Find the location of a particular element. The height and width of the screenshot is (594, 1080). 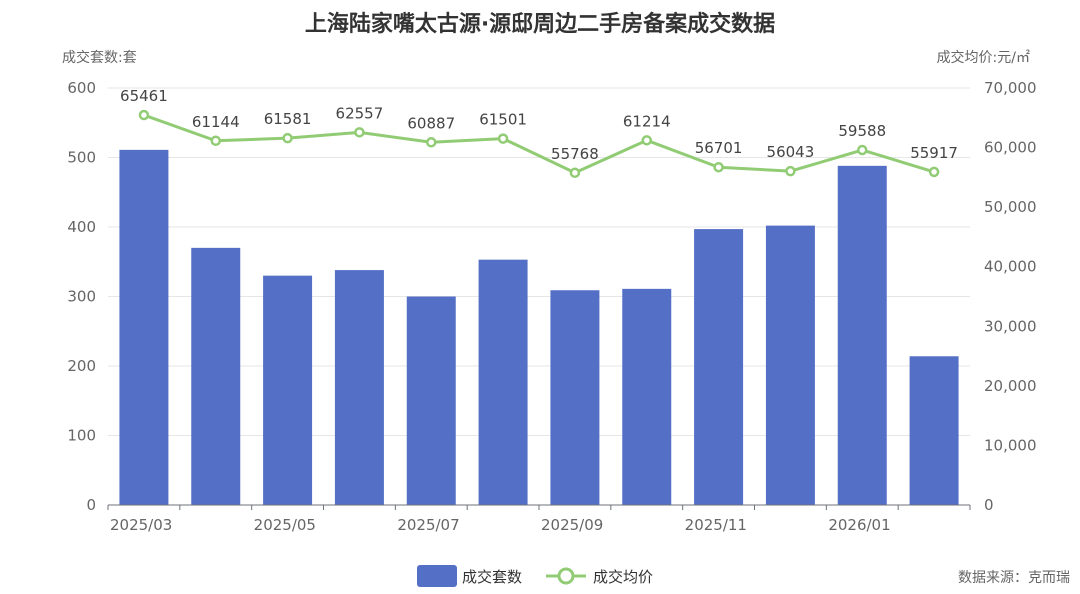

y-left-tick-label: 100 is located at coordinates (81, 436).